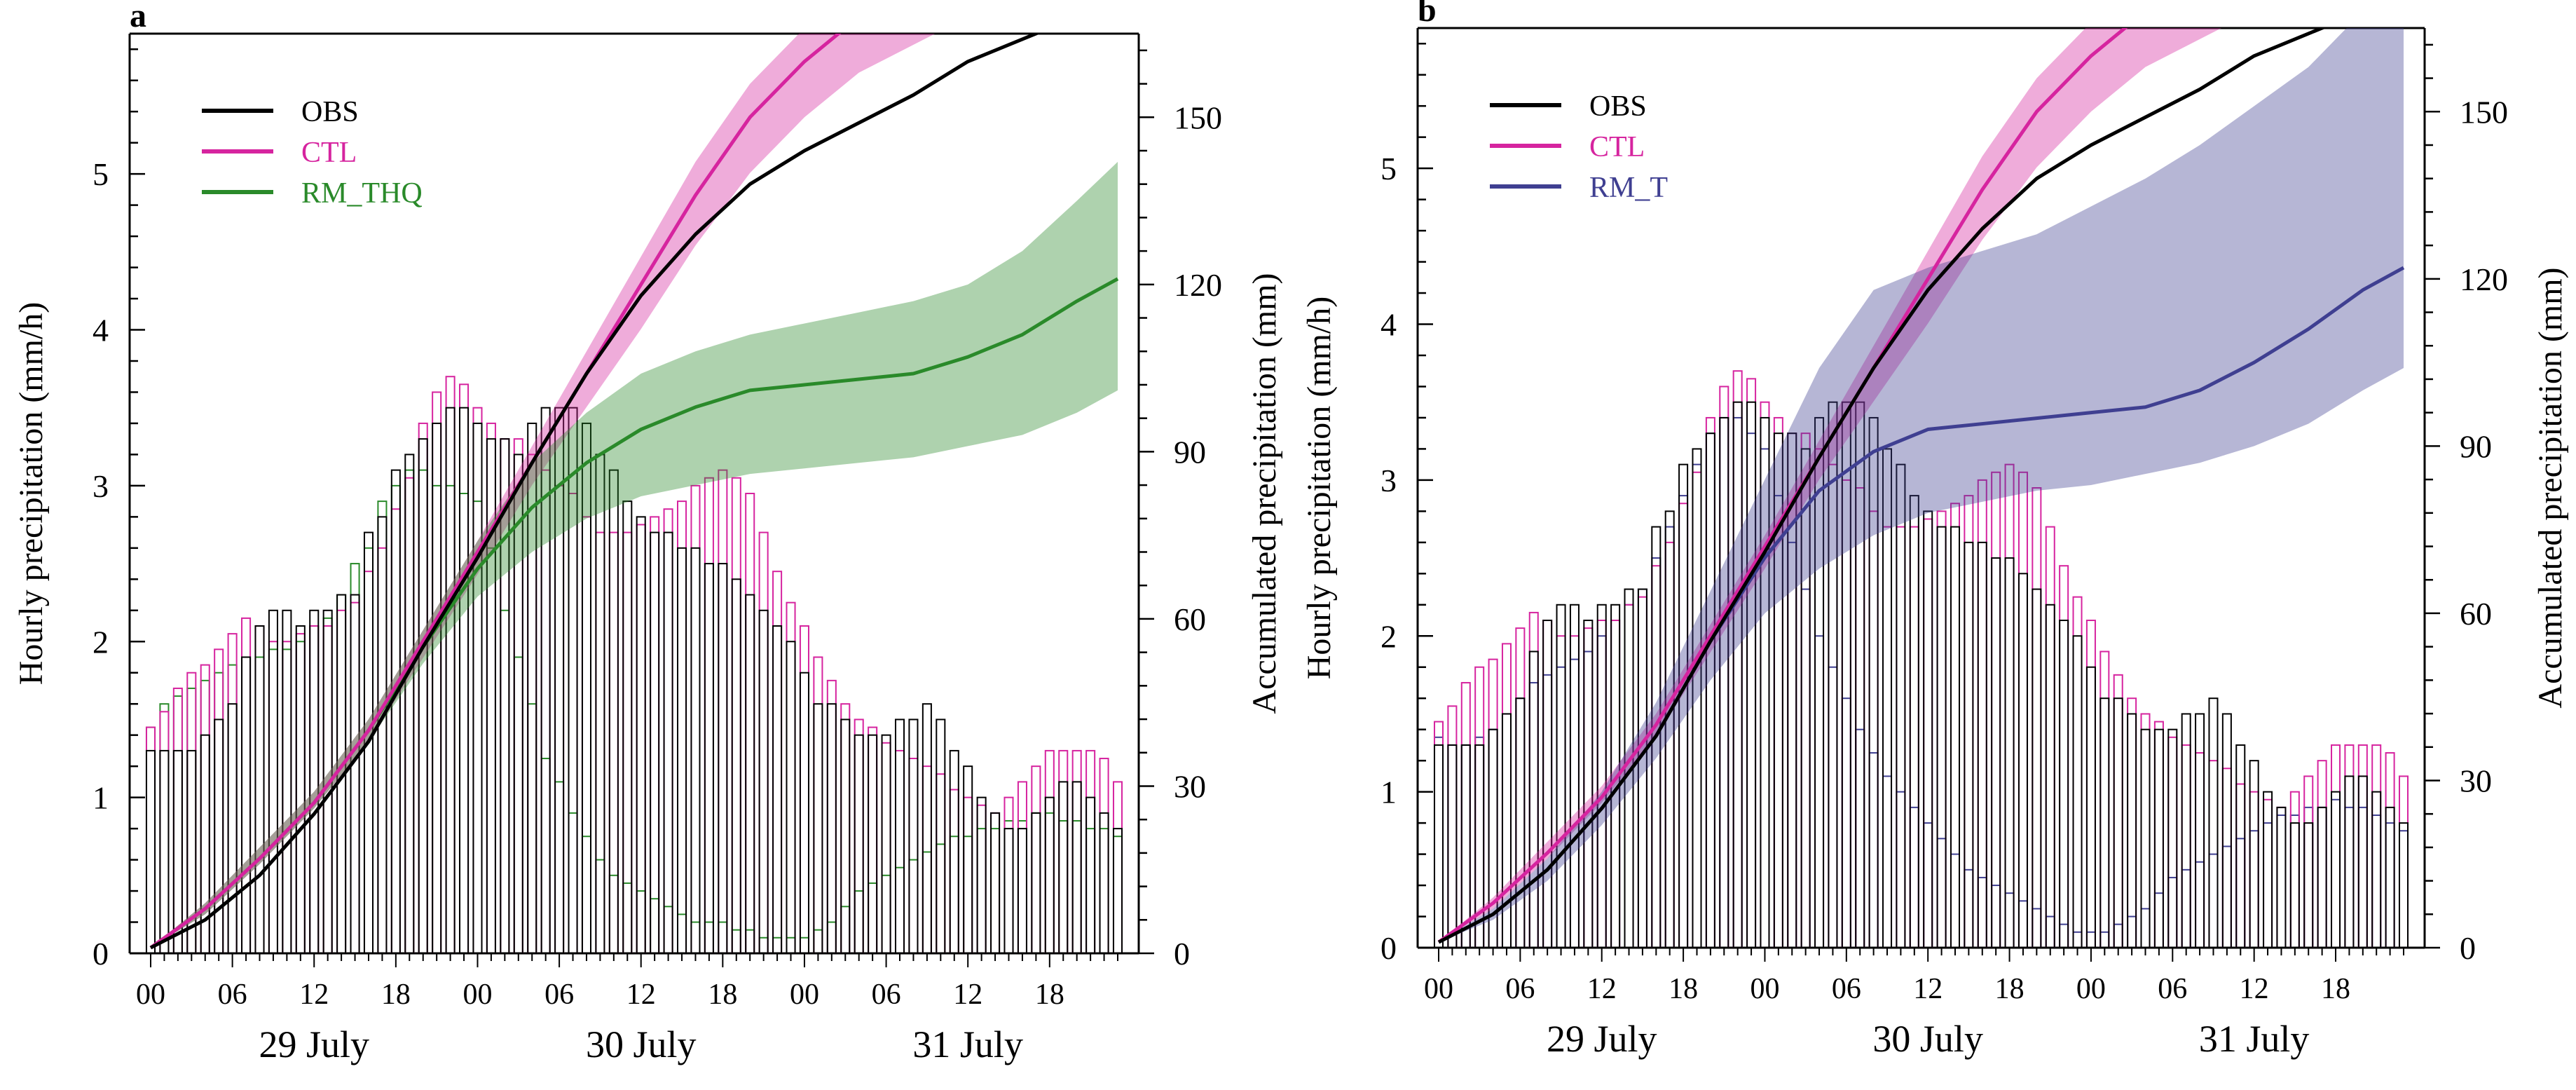 This screenshot has height=1090, width=2576. Describe the element at coordinates (1428, 14) in the screenshot. I see `panel-label: b` at that location.